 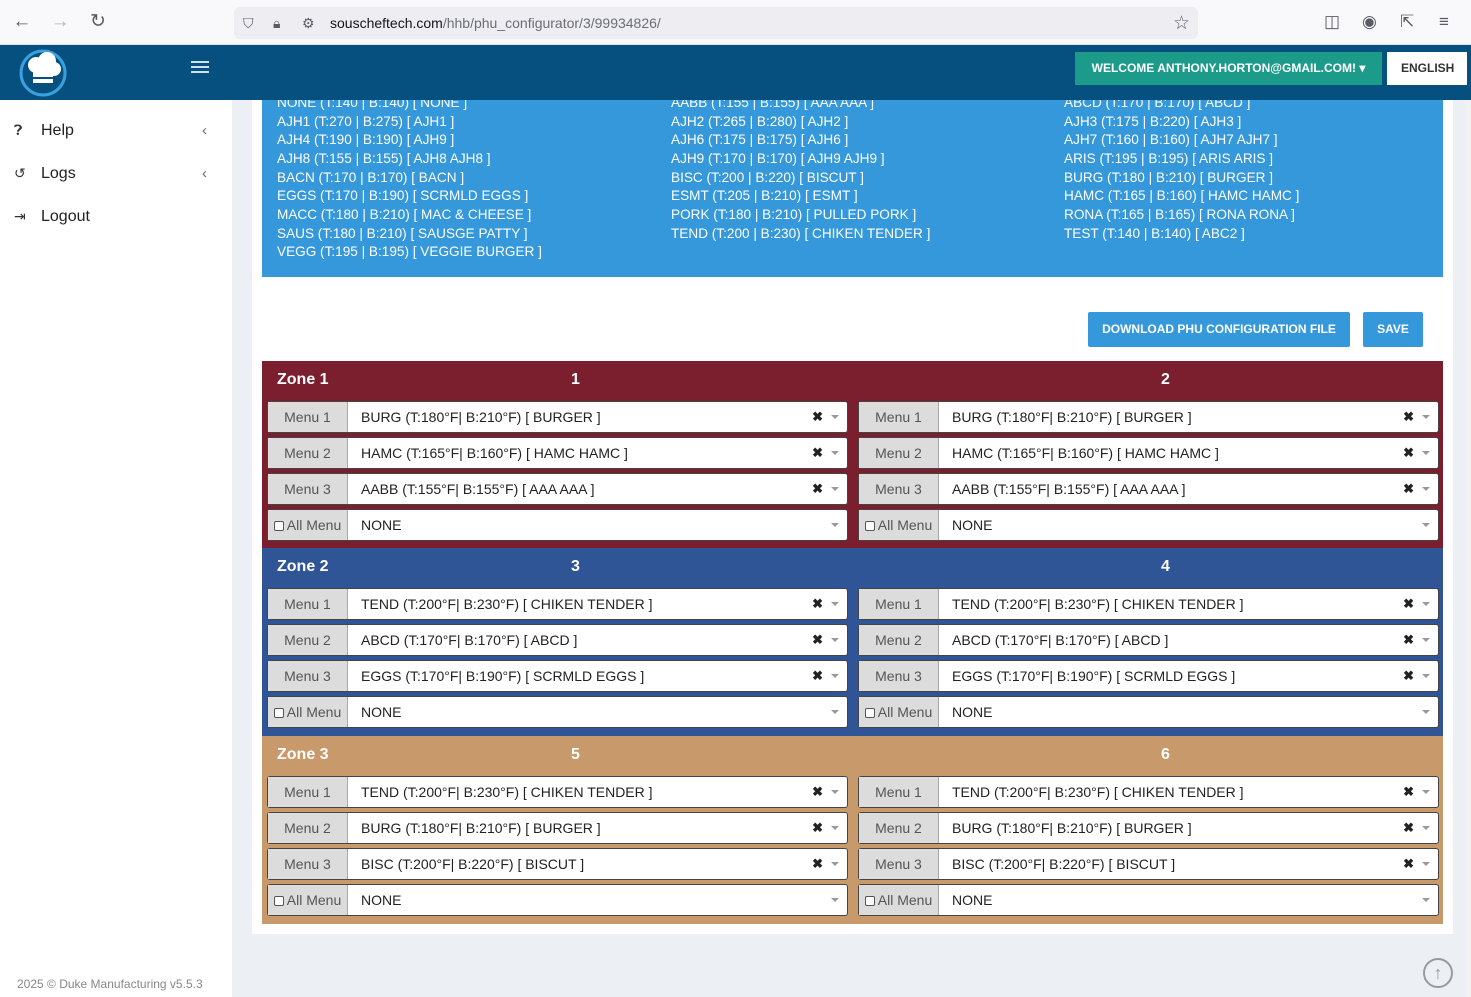 What do you see at coordinates (1332, 21) in the screenshot?
I see `pocket-icon: ◫` at bounding box center [1332, 21].